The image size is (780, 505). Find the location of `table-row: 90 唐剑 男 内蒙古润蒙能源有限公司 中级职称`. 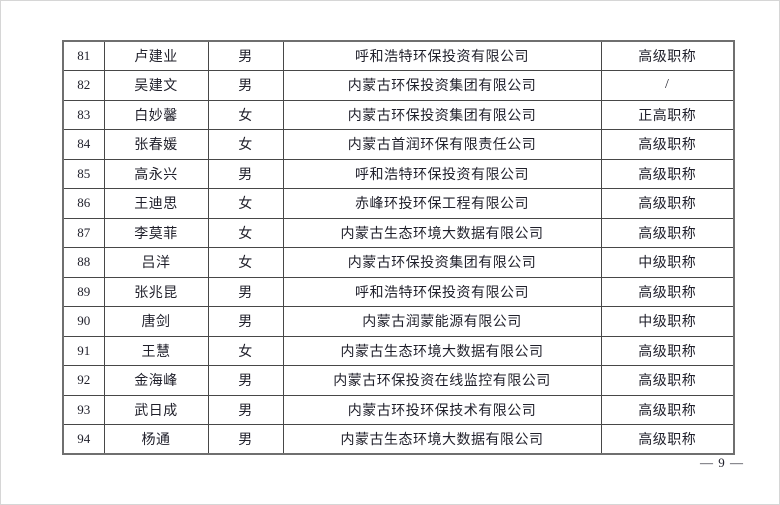

table-row: 90 唐剑 男 内蒙古润蒙能源有限公司 中级职称 is located at coordinates (398, 321).